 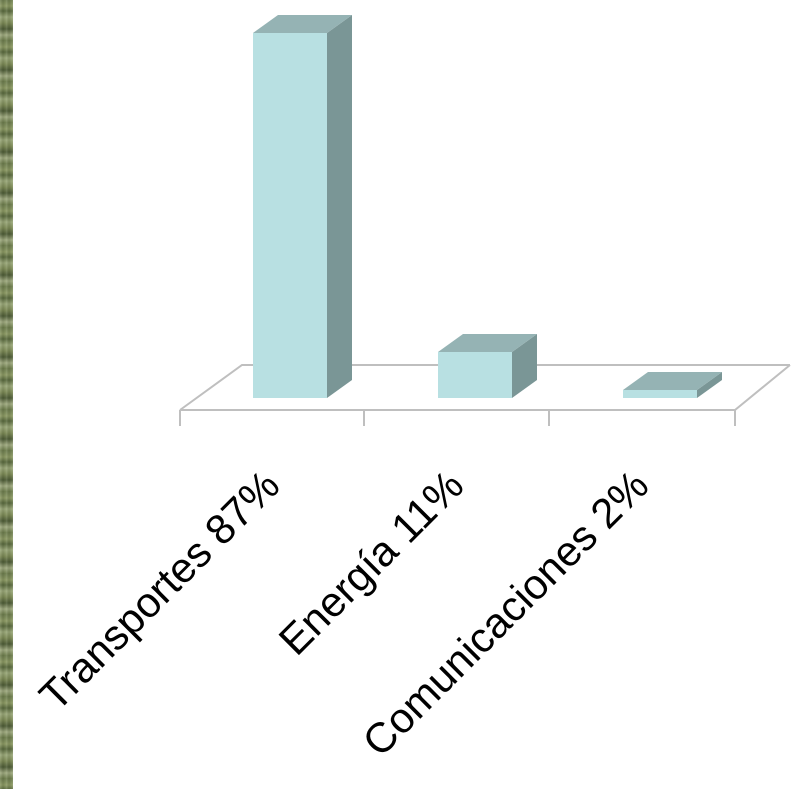 I want to click on chart-floor, so click(x=485, y=395).